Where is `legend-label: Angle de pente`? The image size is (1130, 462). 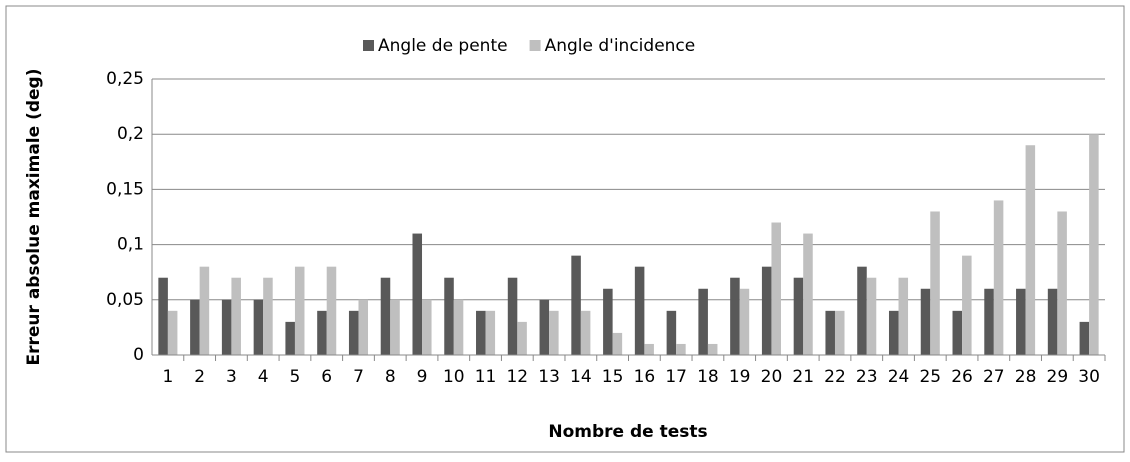
legend-label: Angle de pente is located at coordinates (443, 46).